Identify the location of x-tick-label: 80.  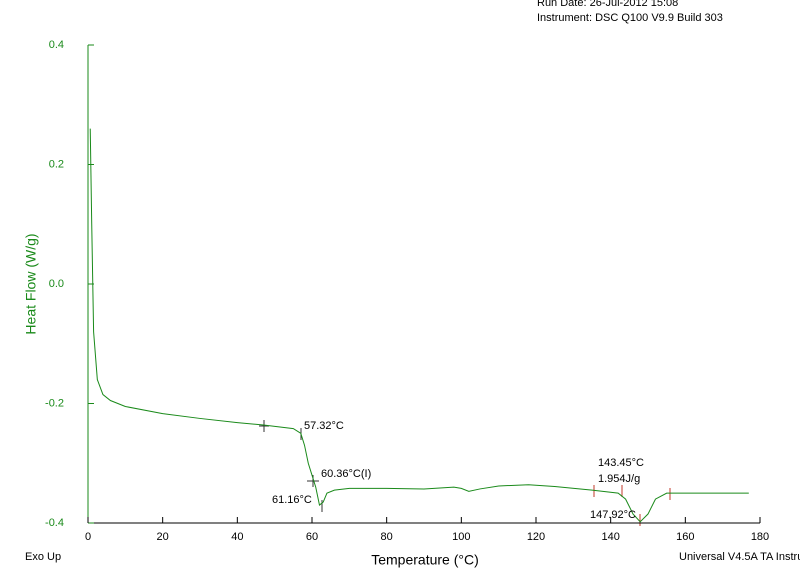
(387, 537).